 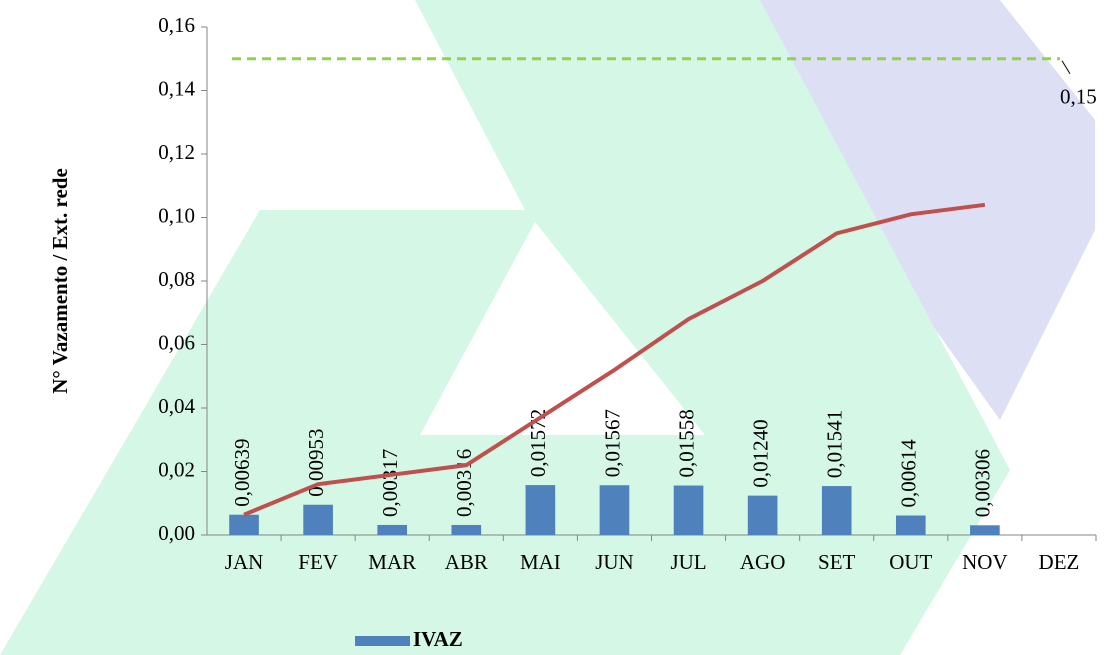 What do you see at coordinates (909, 473) in the screenshot?
I see `data-label: 0,00614` at bounding box center [909, 473].